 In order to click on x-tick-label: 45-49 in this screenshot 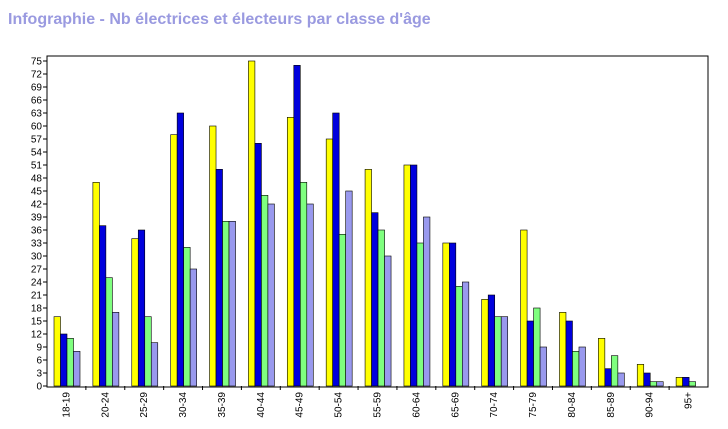, I will do `click(300, 405)`.